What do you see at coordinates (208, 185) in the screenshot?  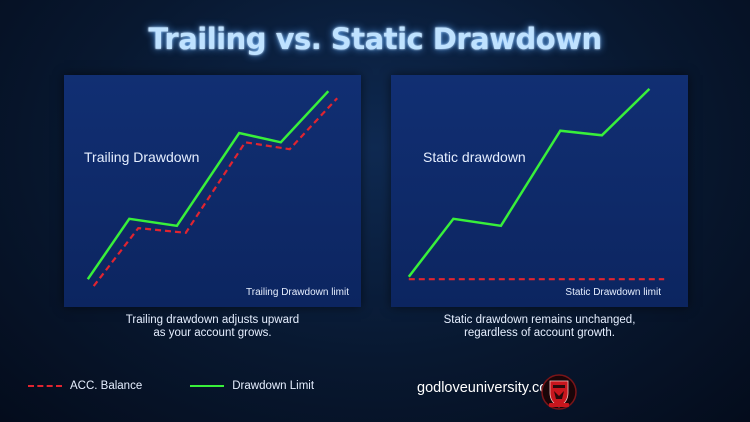 I see `trailing-drawdown-limit-line` at bounding box center [208, 185].